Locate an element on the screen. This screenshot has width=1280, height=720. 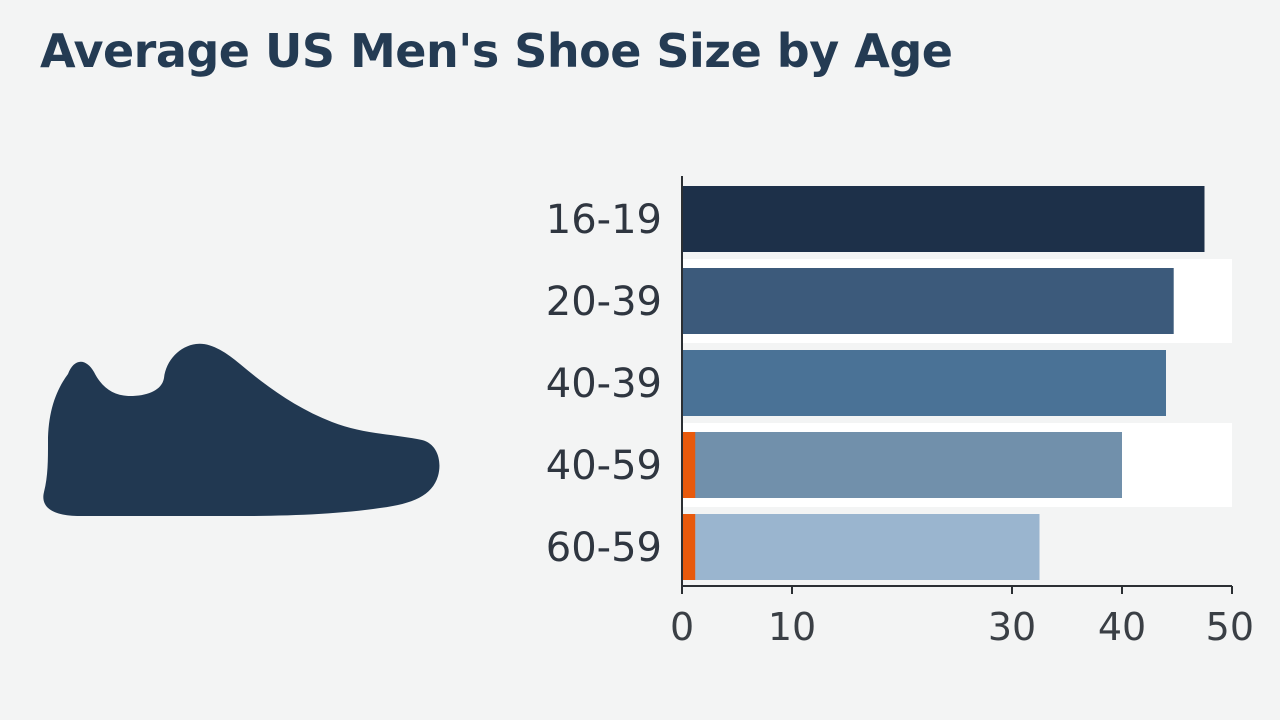
x-tick-label-30: 30 is located at coordinates (1012, 627).